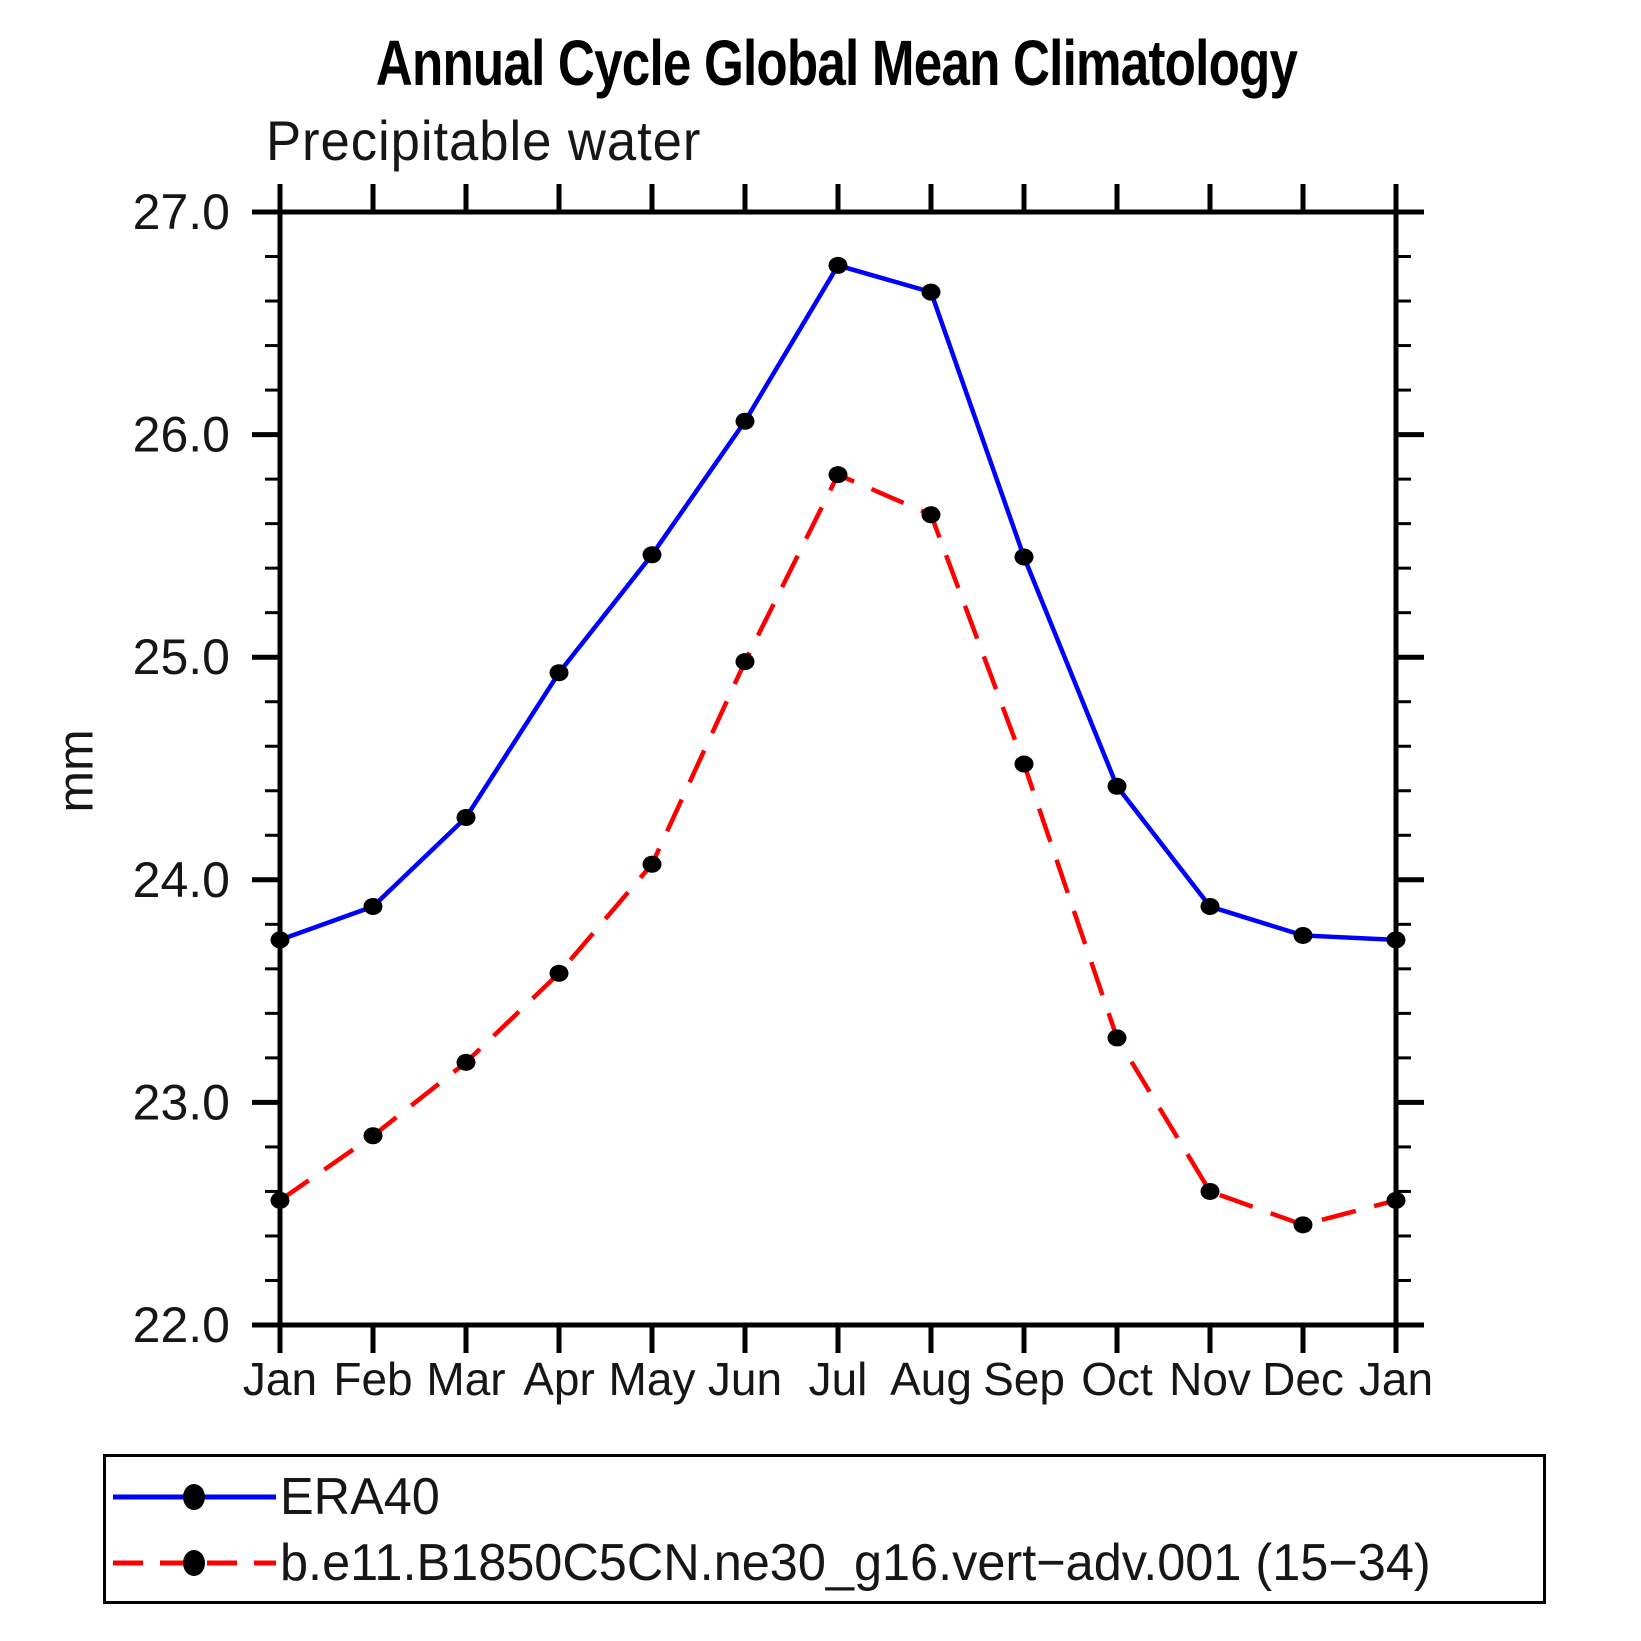 This screenshot has height=1641, width=1641. What do you see at coordinates (465, 1379) in the screenshot?
I see `x-tick-label: Mar` at bounding box center [465, 1379].